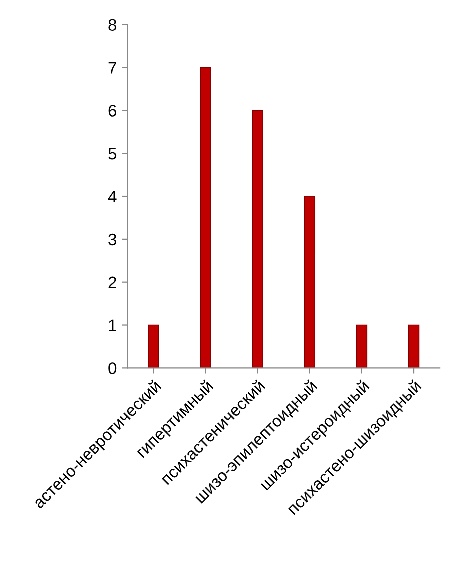 The height and width of the screenshot is (578, 456). Describe the element at coordinates (112, 240) in the screenshot. I see `y-tick-label: 3` at that location.